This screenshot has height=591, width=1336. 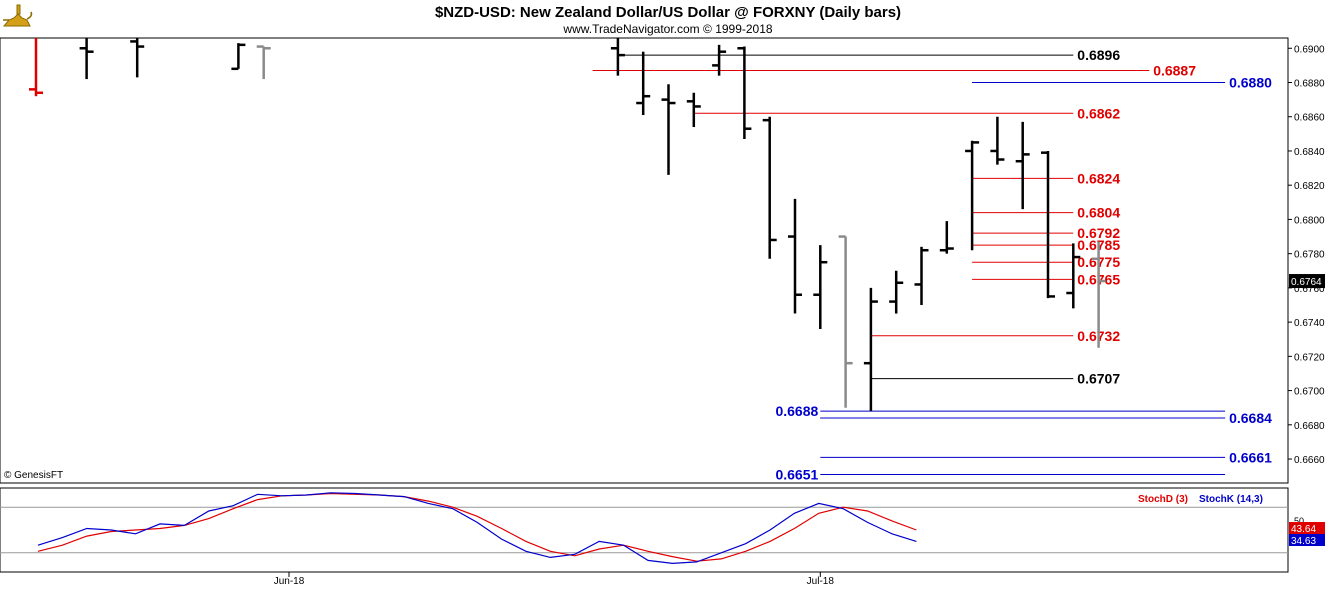 I want to click on price-tick-label: 0.6720, so click(x=1309, y=357).